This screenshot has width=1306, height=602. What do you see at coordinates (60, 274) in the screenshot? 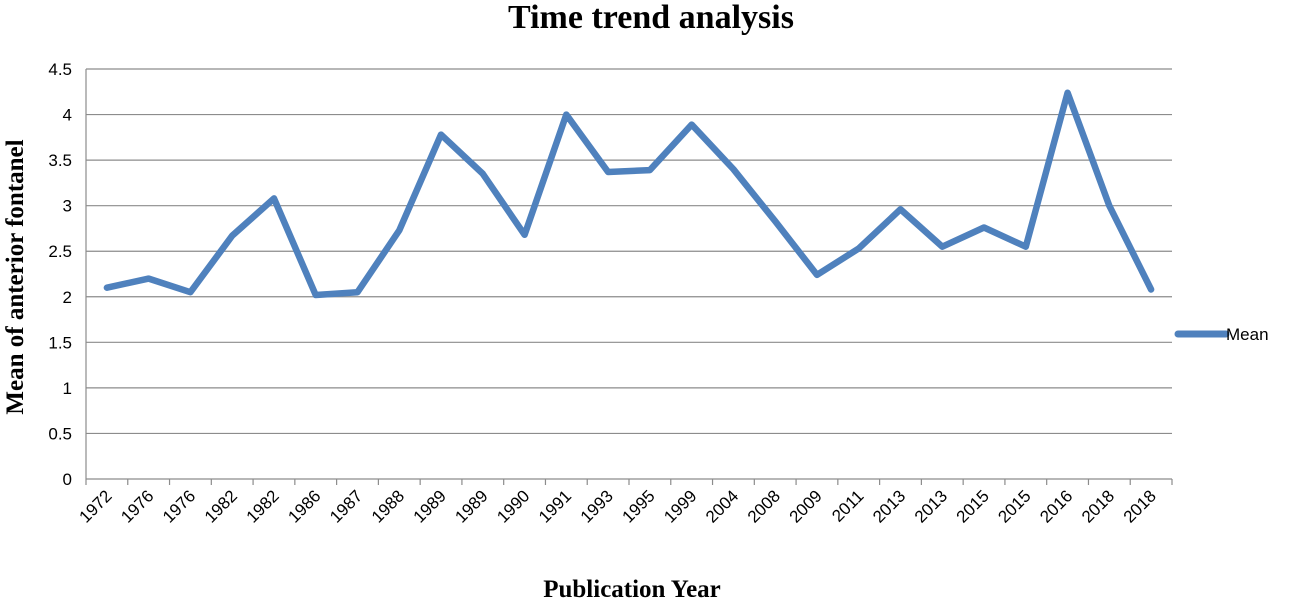
I see `y-axis-ticks: 0 0.5 1 1.5 2 2.5 3 3.5 4 4.5` at bounding box center [60, 274].